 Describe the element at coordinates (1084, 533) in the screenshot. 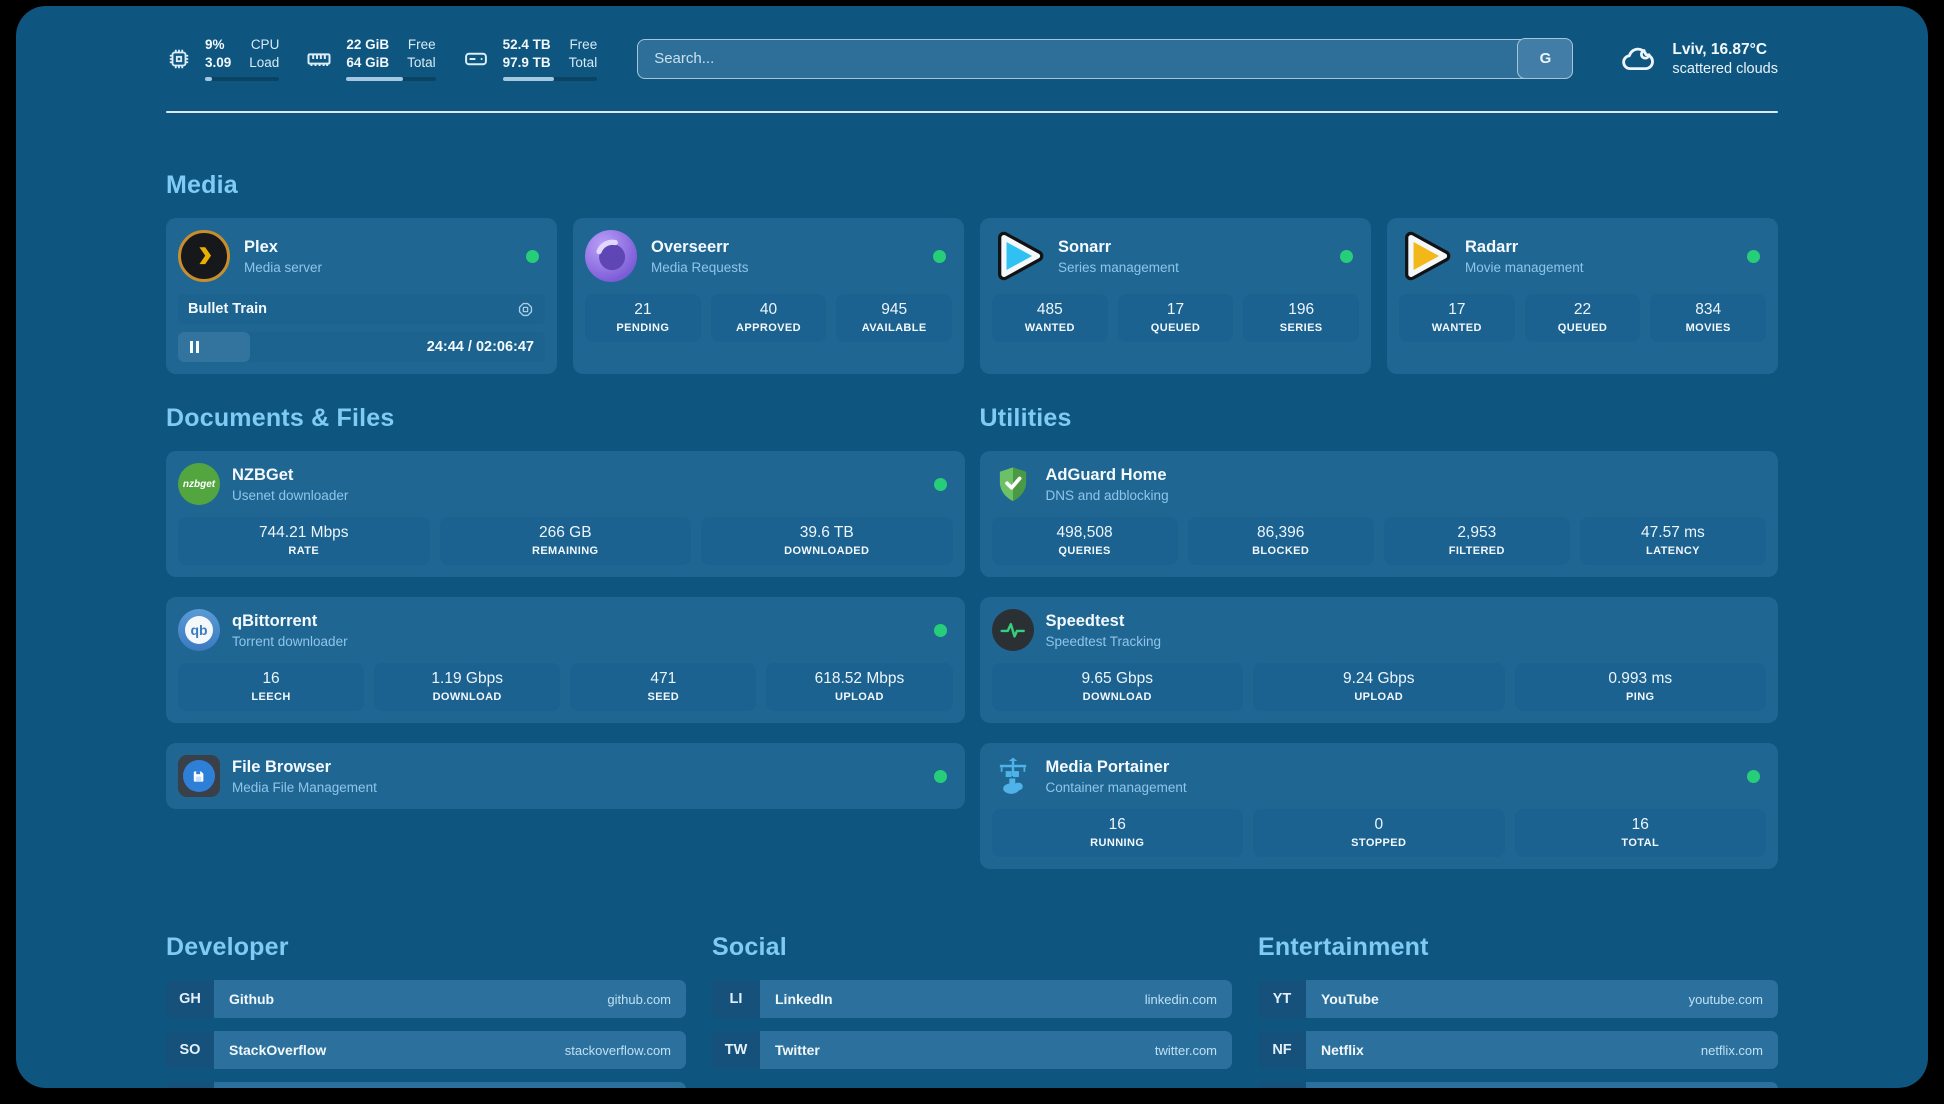

I see `stat-value: 498,508` at that location.